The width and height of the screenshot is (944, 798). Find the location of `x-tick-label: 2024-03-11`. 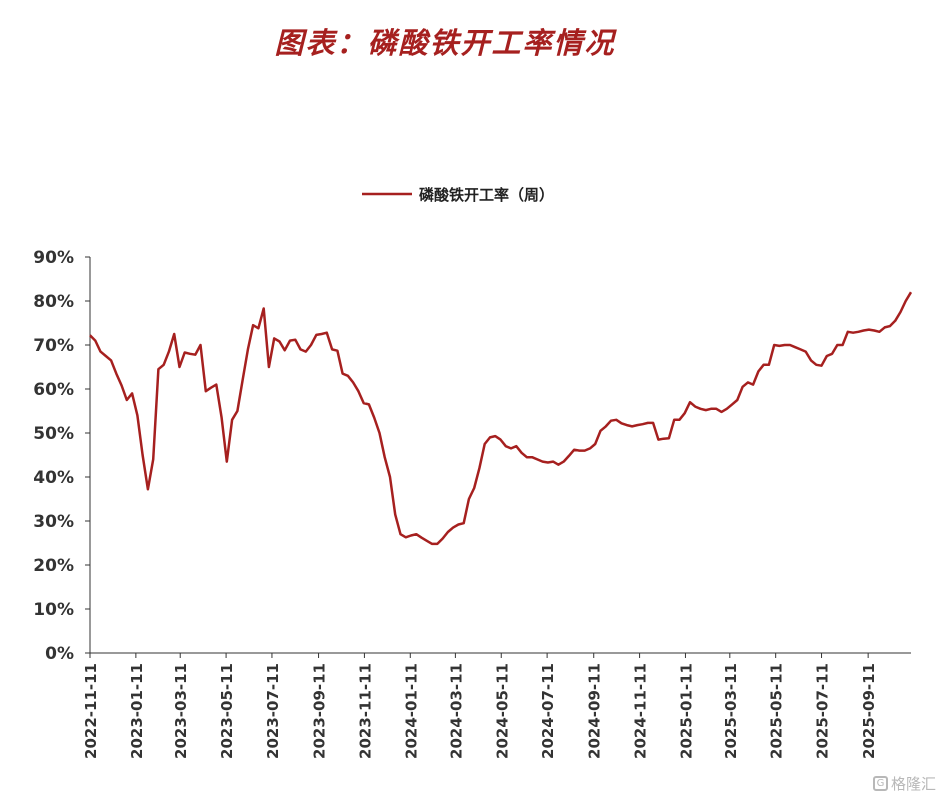

x-tick-label: 2024-03-11 is located at coordinates (456, 711).